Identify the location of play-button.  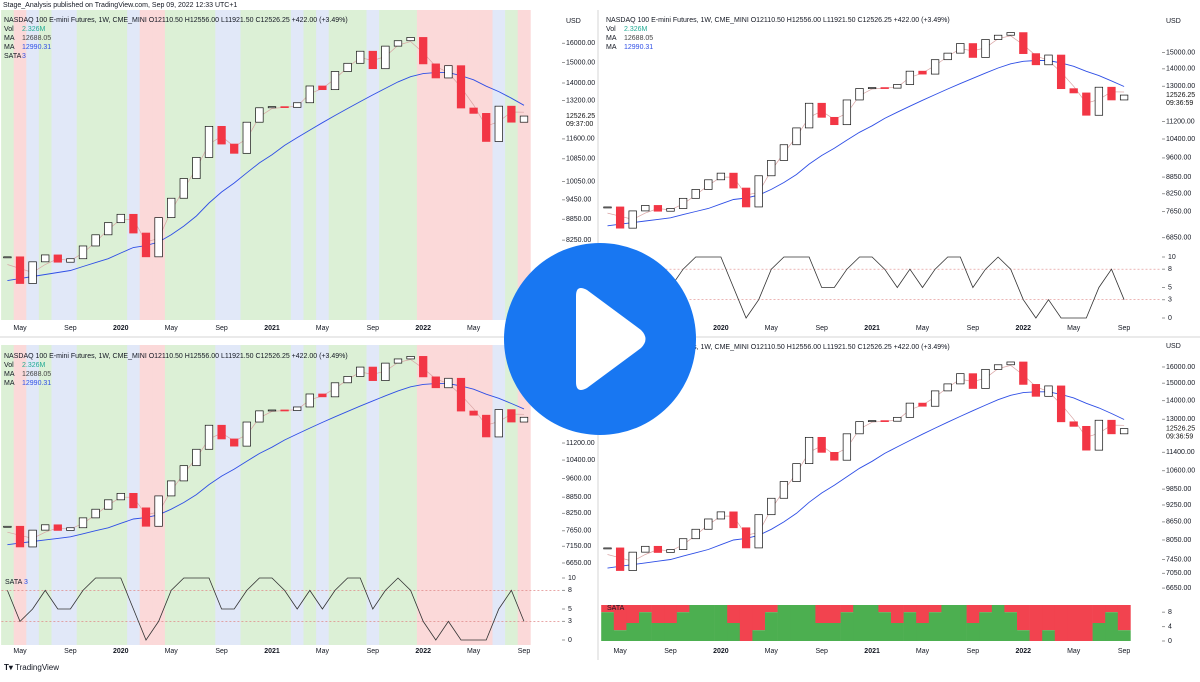
(600, 339).